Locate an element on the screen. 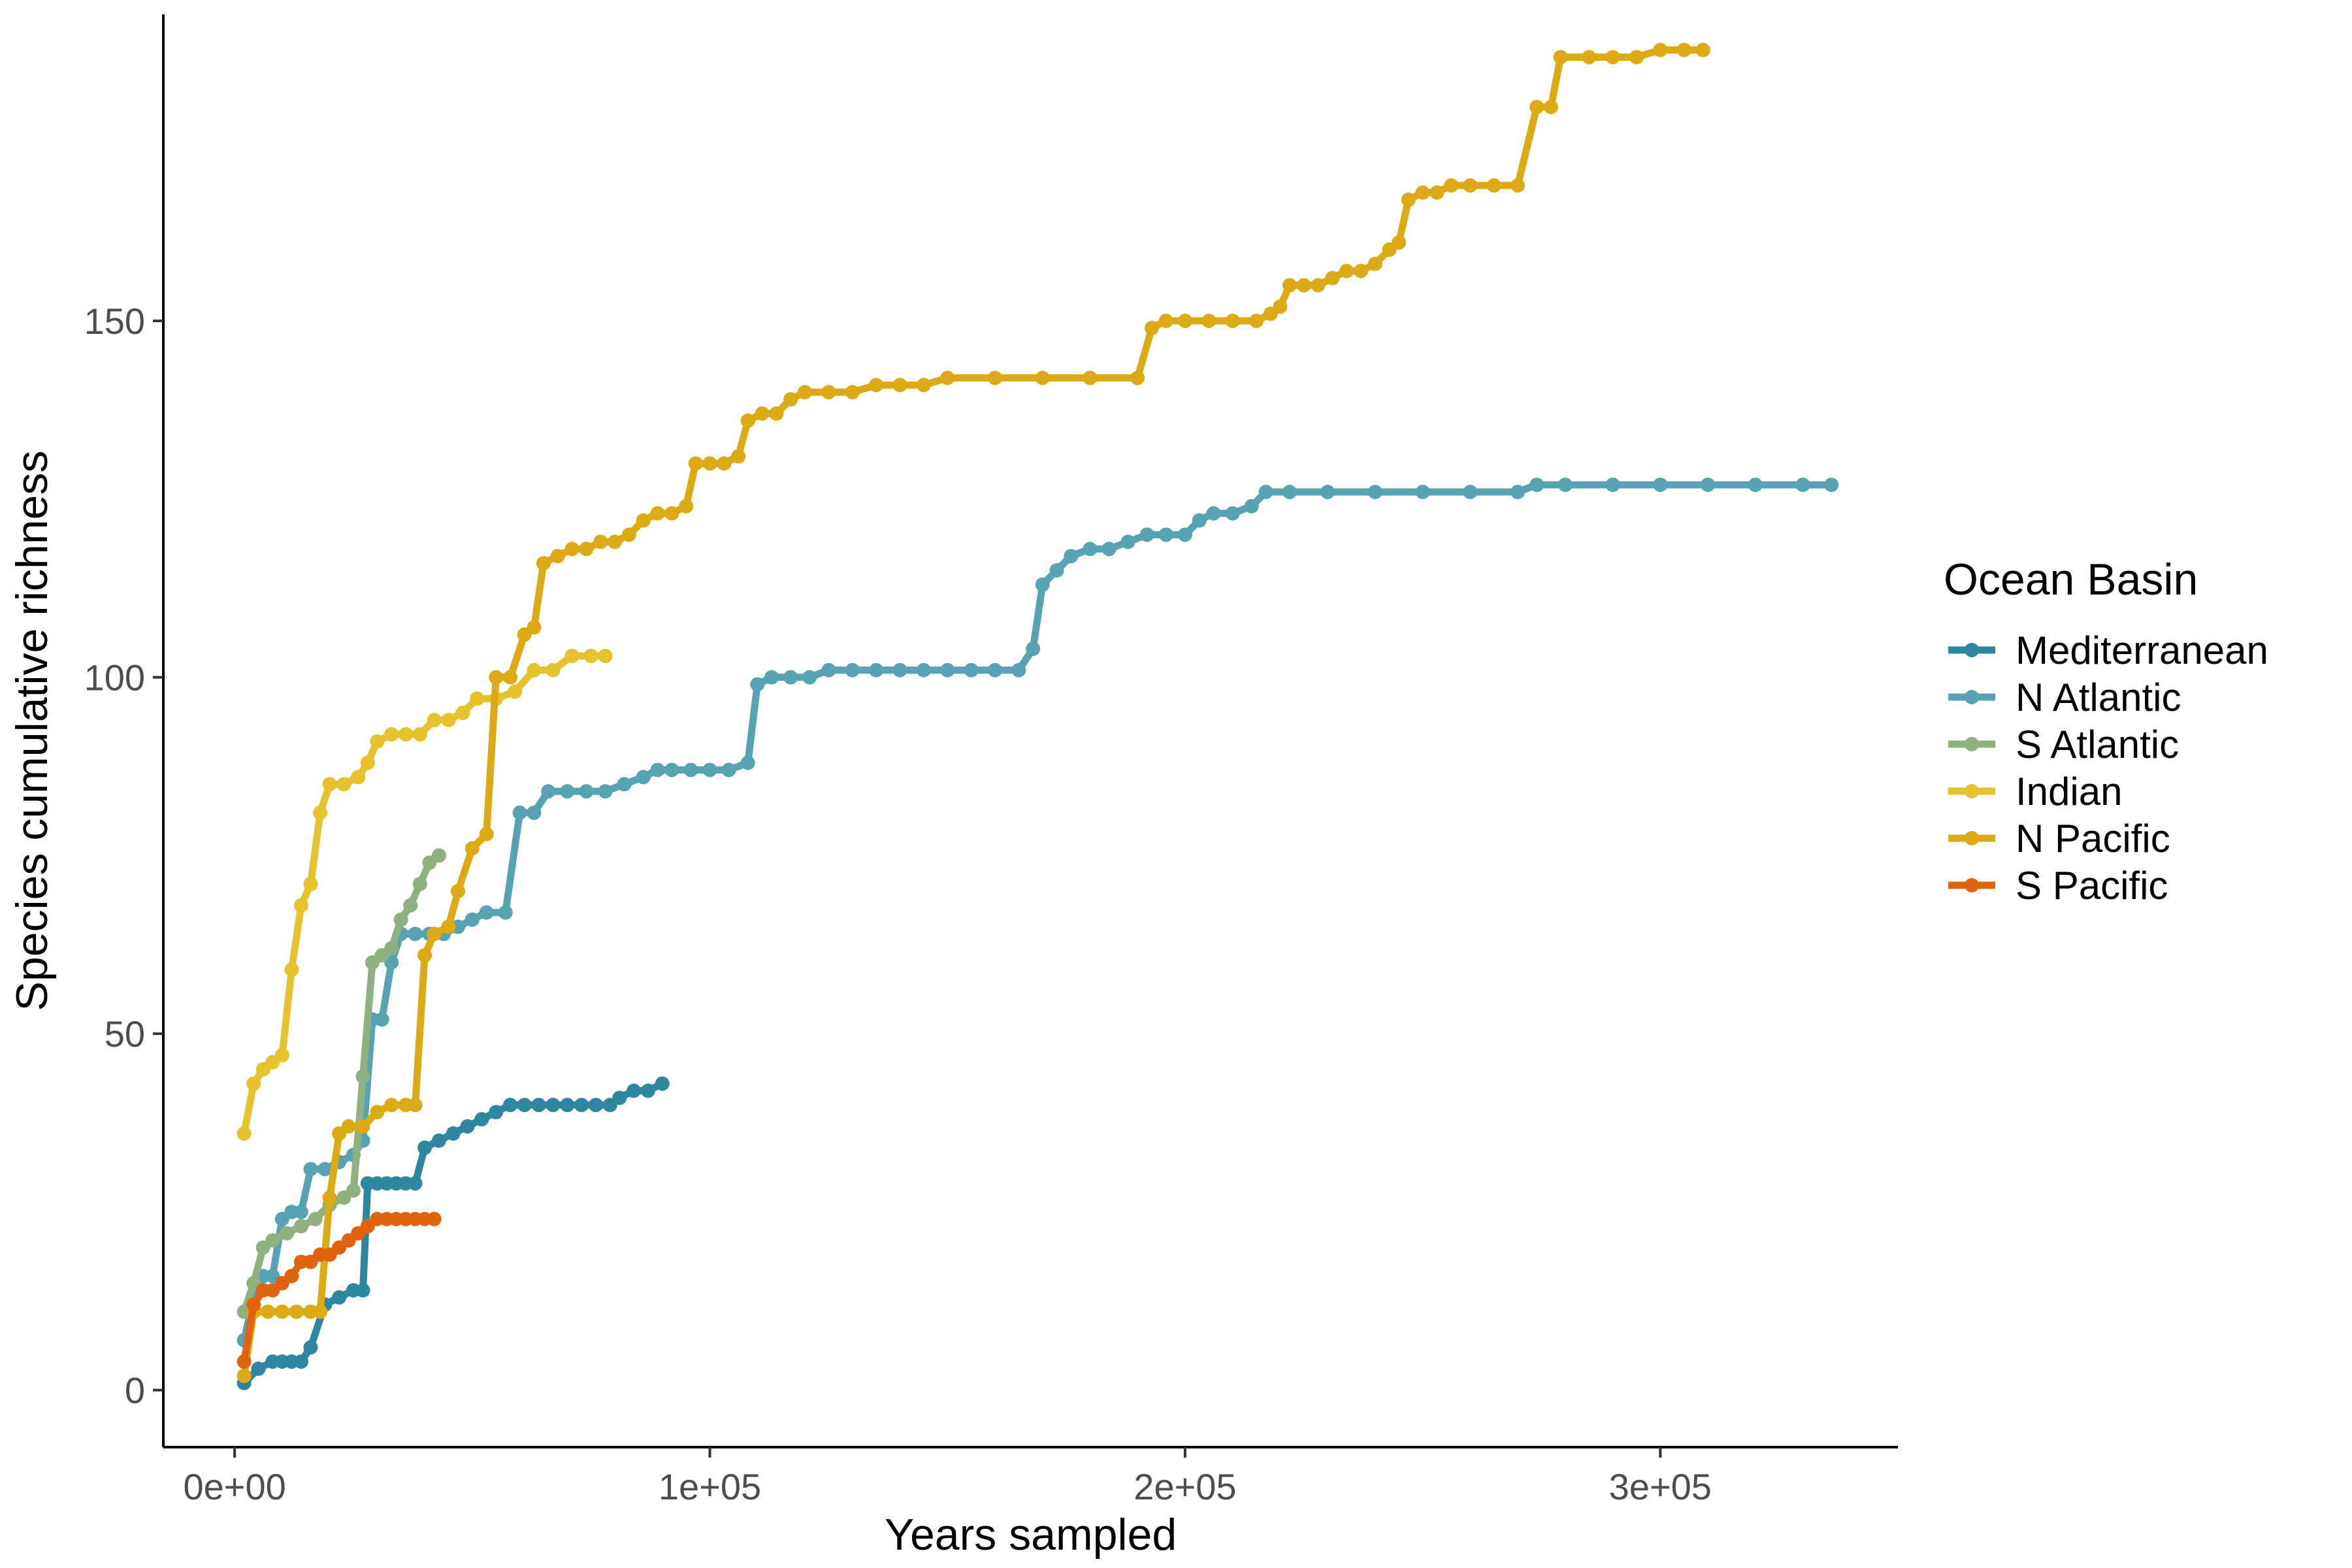  legend-label: N Atlantic is located at coordinates (2098, 697).